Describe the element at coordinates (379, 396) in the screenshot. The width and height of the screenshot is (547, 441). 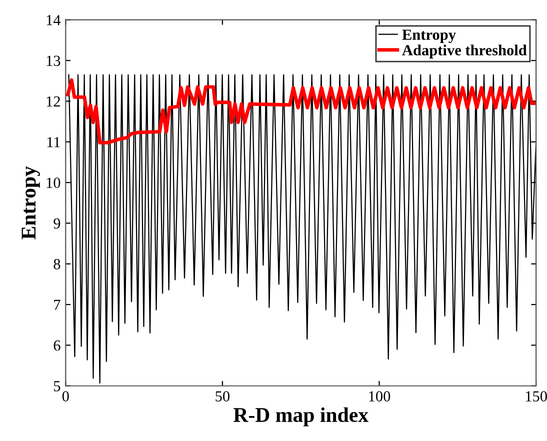
I see `x-tick-label: 100` at that location.